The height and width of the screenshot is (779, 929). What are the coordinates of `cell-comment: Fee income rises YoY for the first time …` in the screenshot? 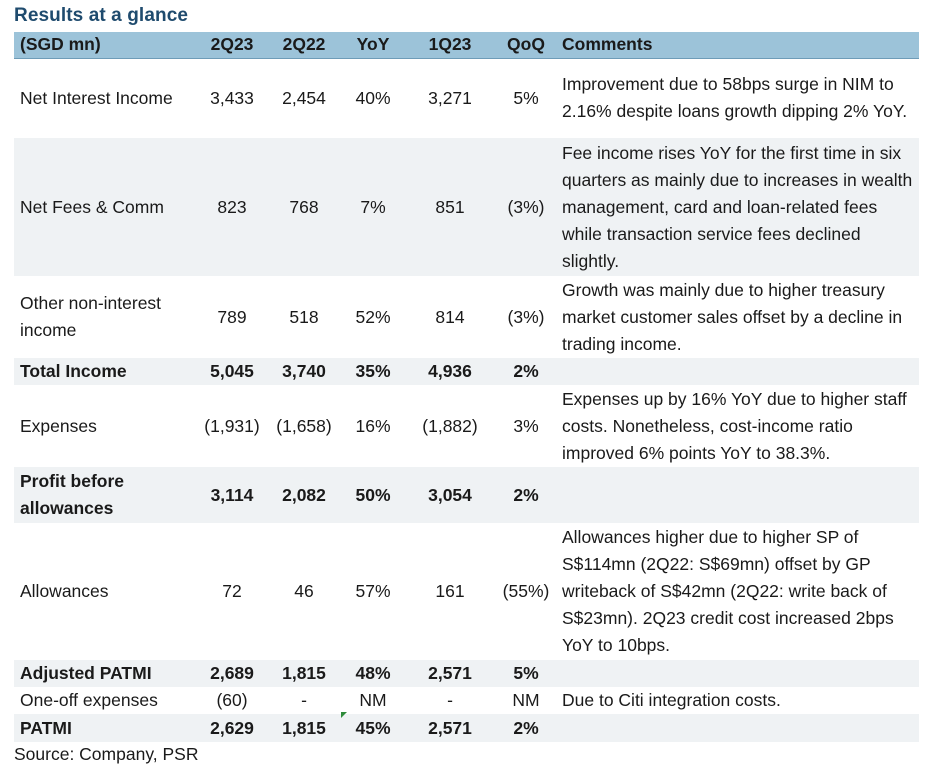 It's located at (737, 206).